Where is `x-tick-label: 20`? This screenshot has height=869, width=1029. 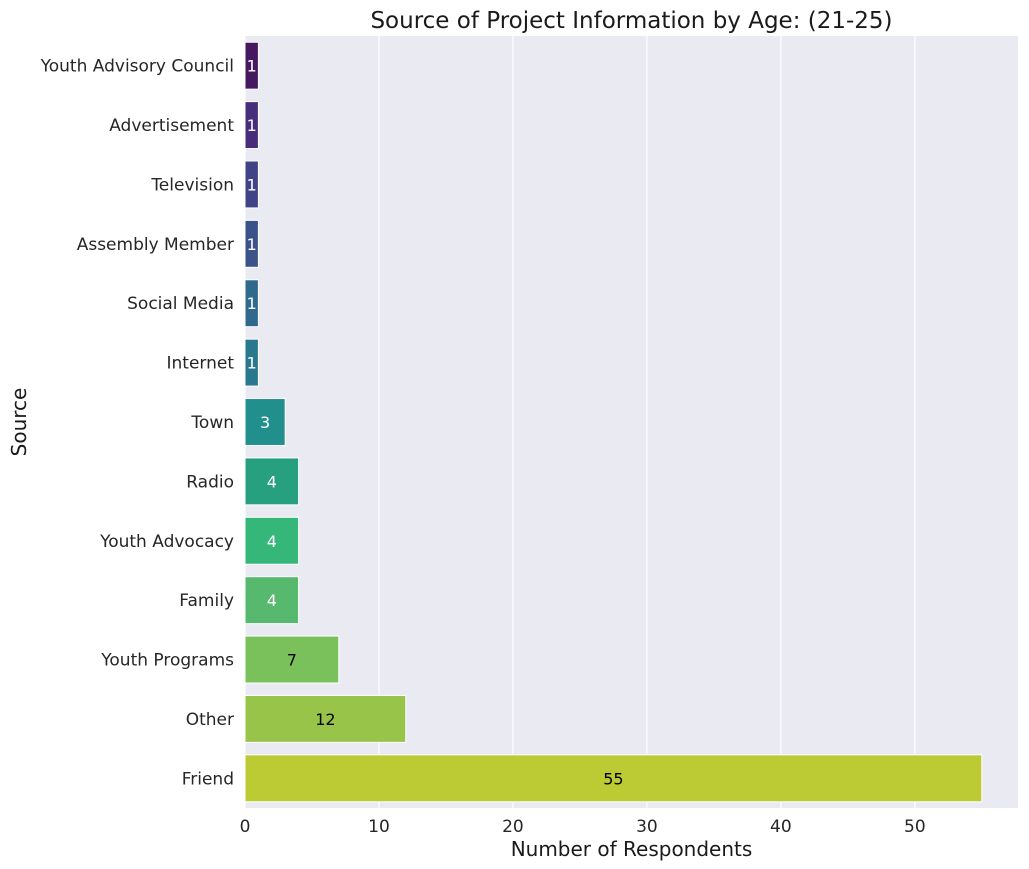
x-tick-label: 20 is located at coordinates (513, 827).